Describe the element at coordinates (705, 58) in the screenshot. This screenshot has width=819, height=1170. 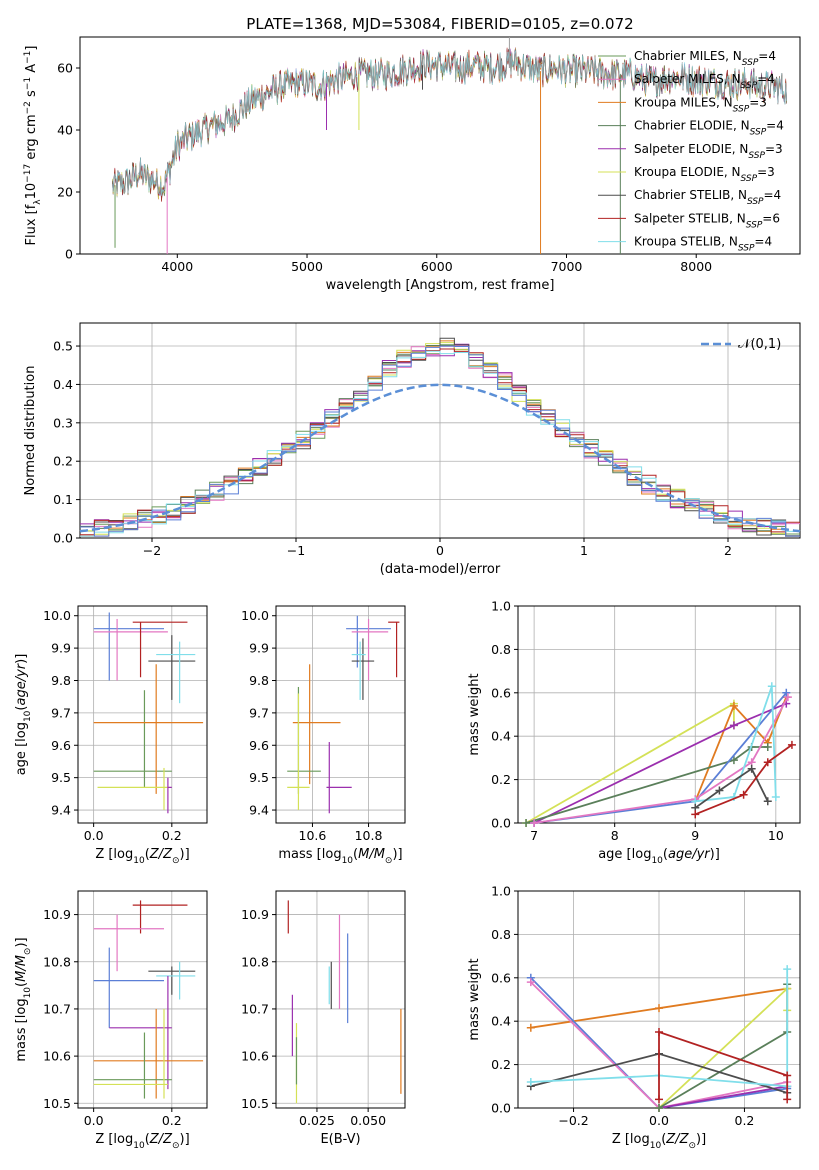
I see `legend-entry: Chabrier MILES, NSSP=4` at that location.